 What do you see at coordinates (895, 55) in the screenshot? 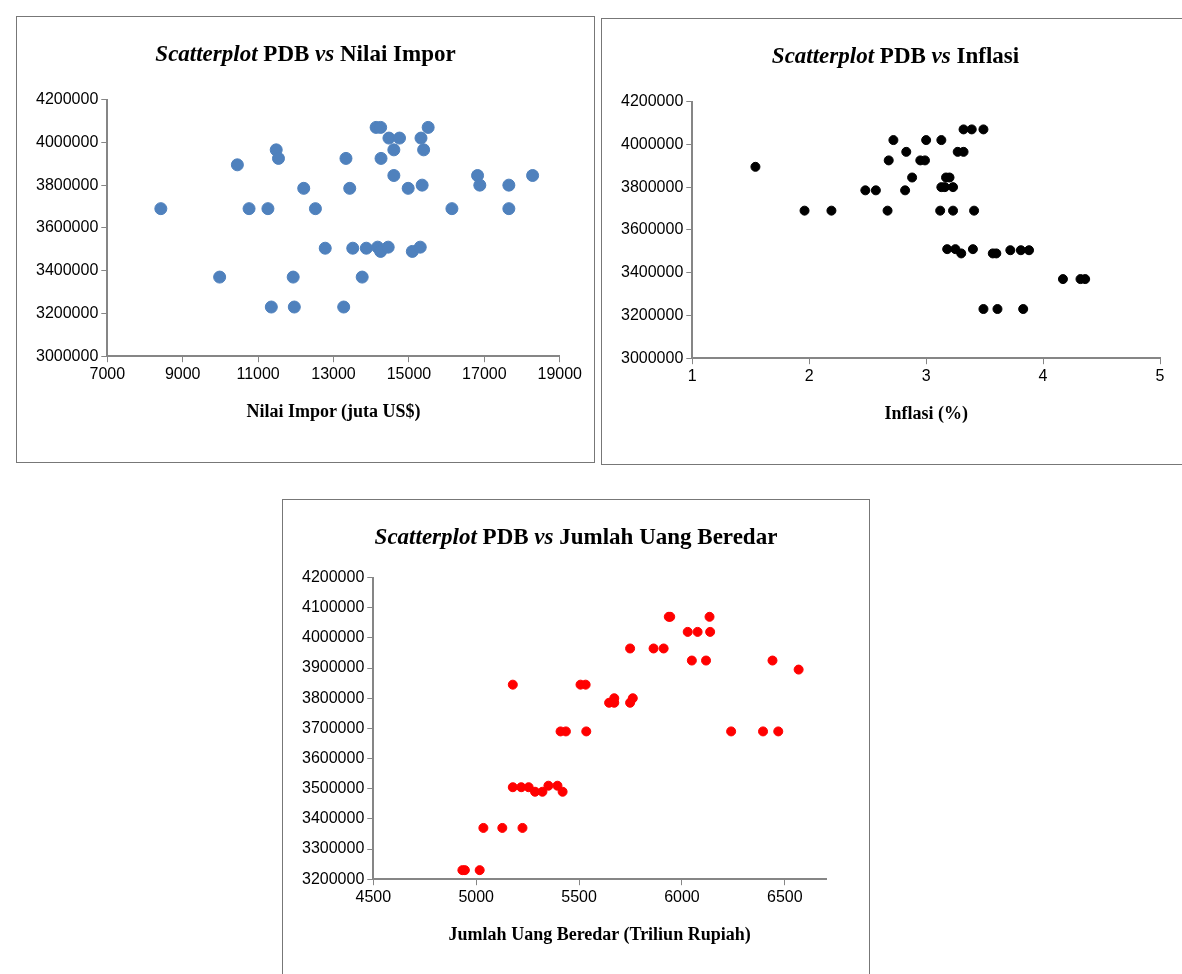
I see `chart-title: Scatterplot PDB vs Inflasi` at bounding box center [895, 55].